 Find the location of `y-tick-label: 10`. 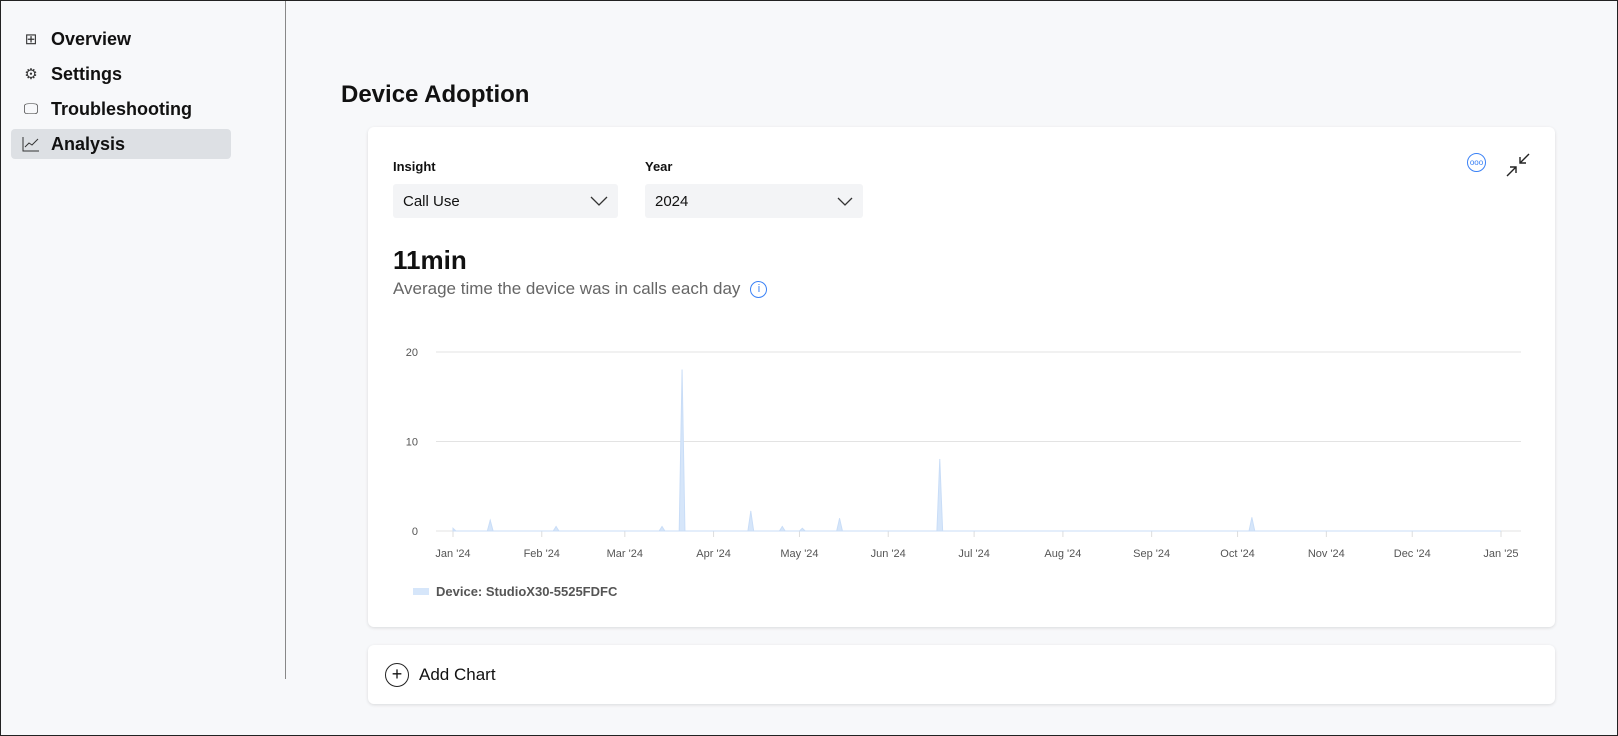

y-tick-label: 10 is located at coordinates (412, 443).